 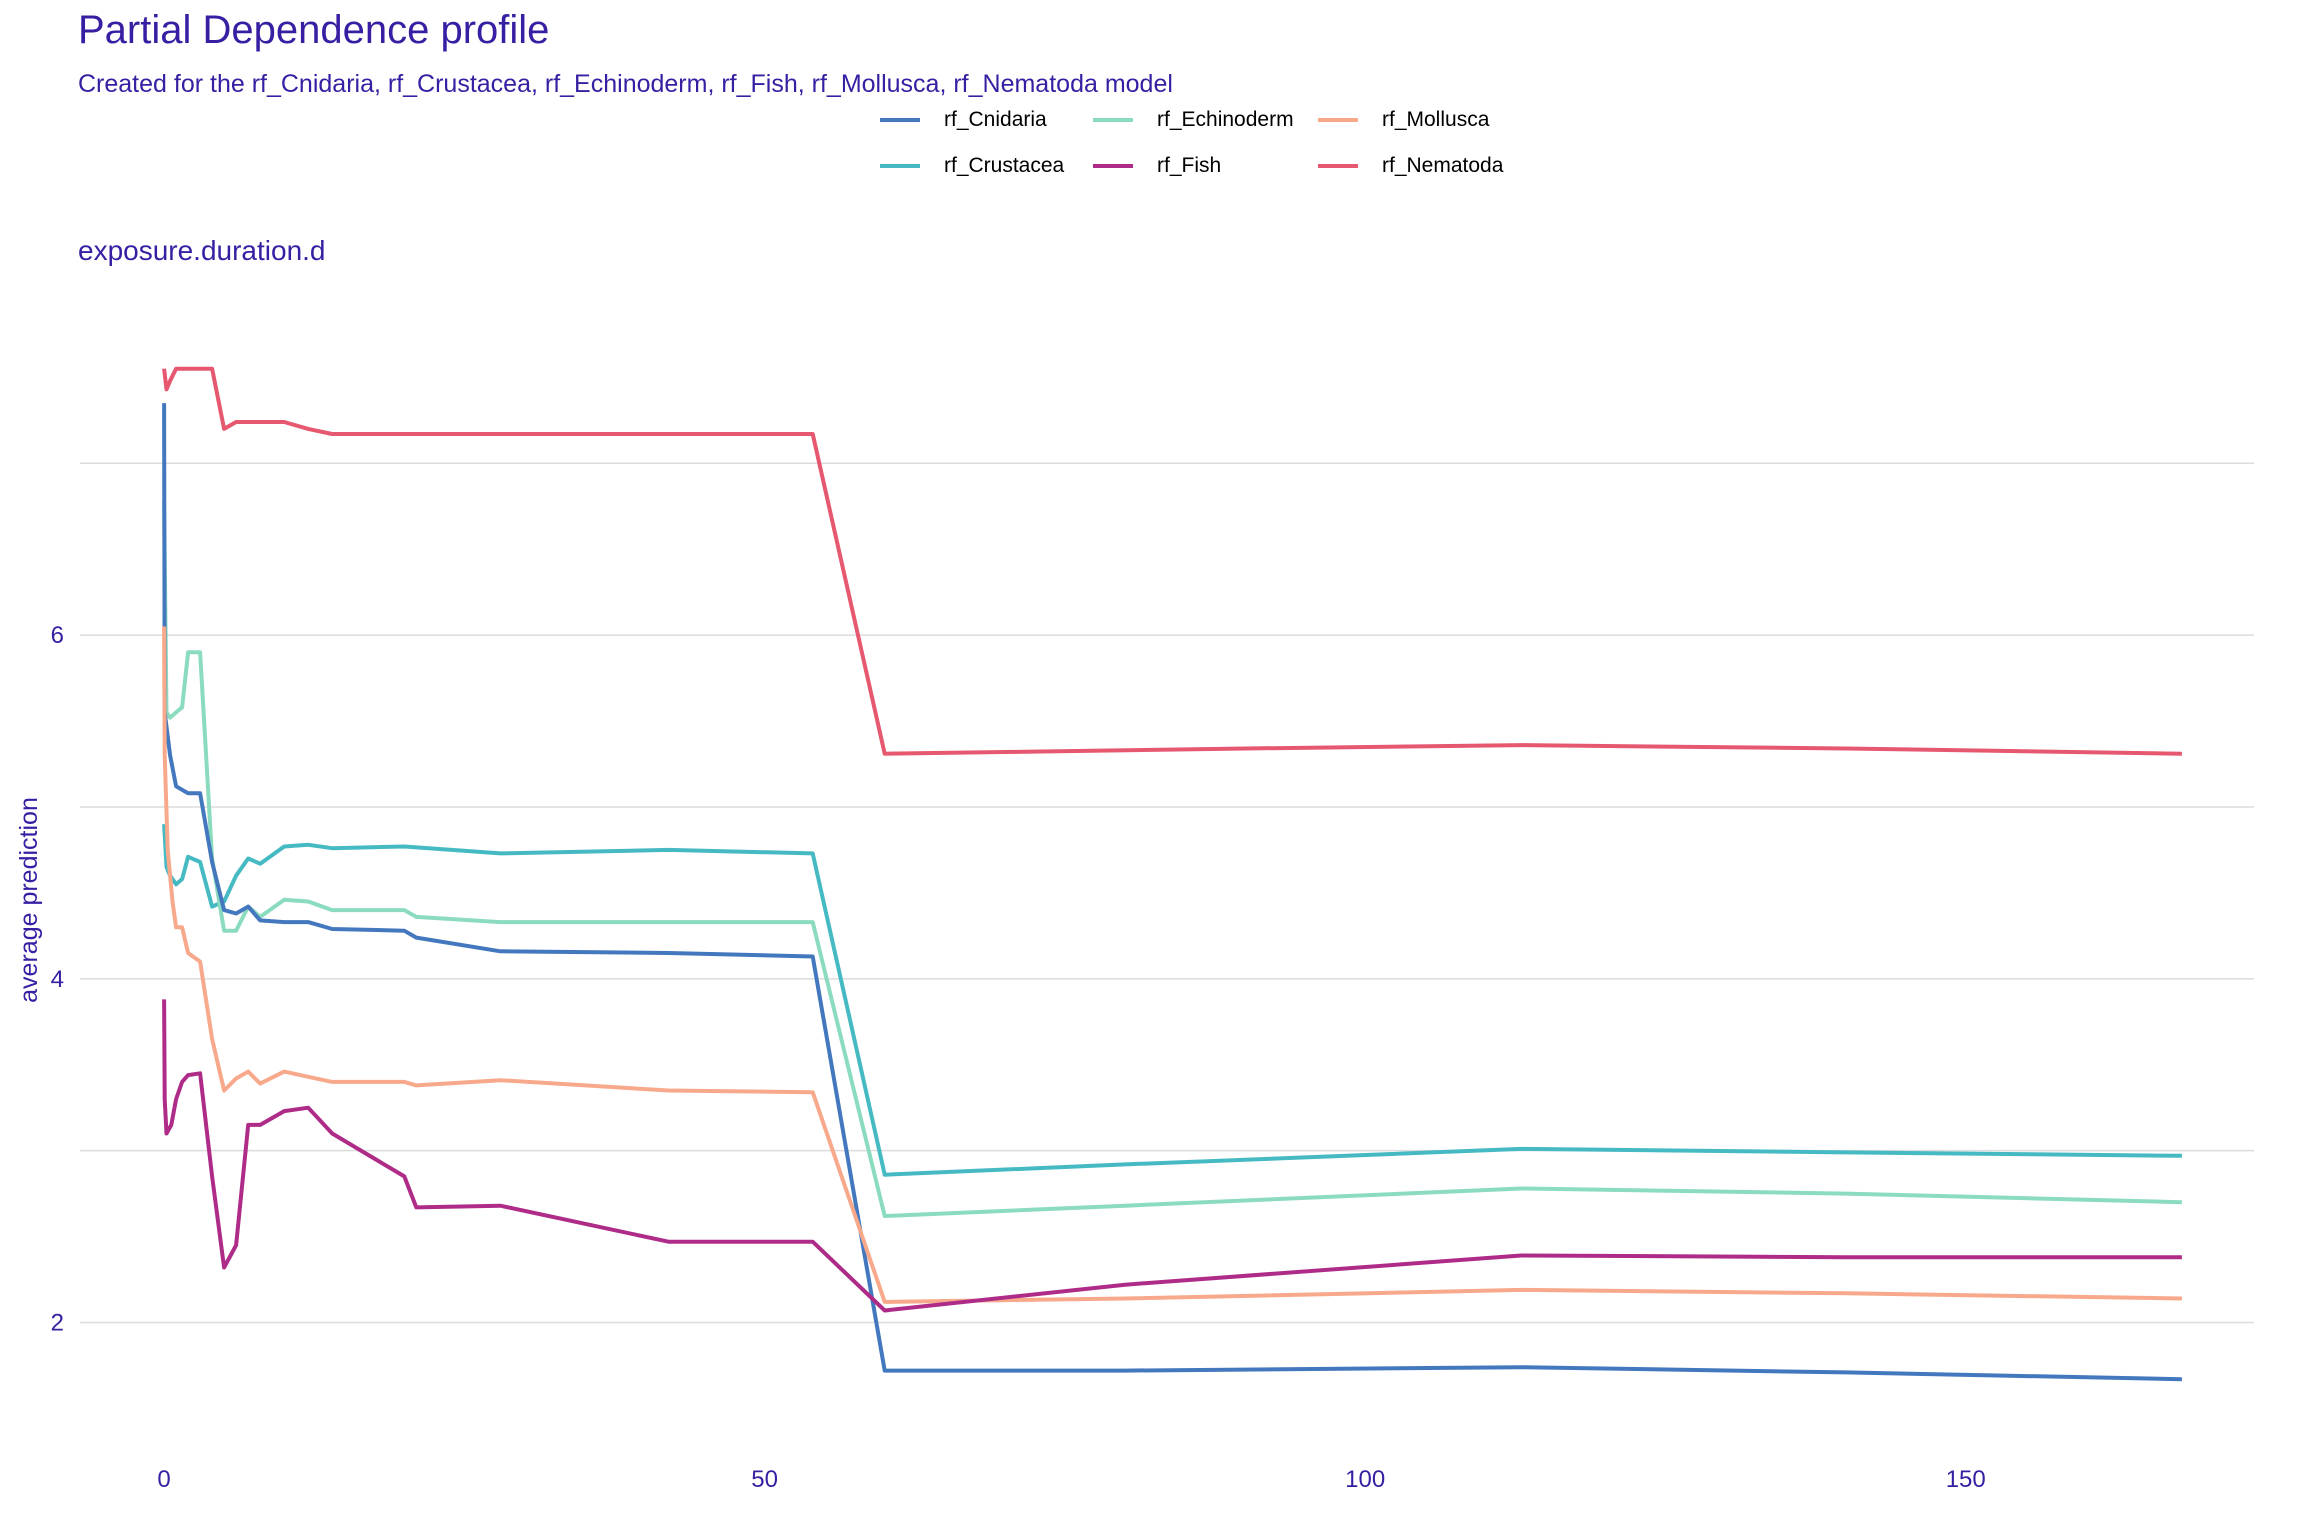 What do you see at coordinates (995, 119) in the screenshot?
I see `legend-label: rf_Cnidaria` at bounding box center [995, 119].